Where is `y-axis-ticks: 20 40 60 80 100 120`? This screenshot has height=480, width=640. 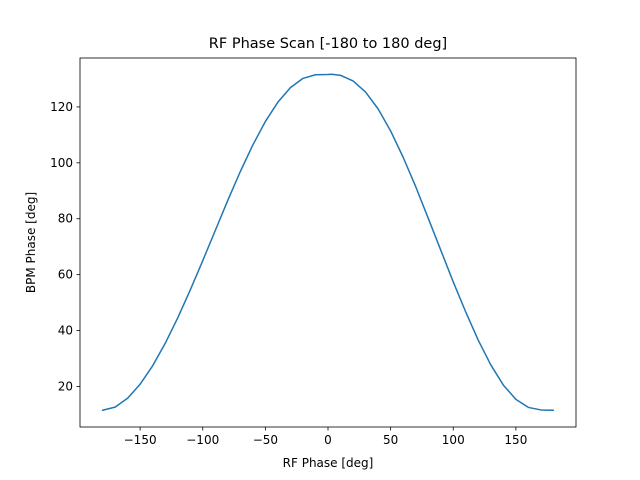 y-axis-ticks: 20 40 60 80 100 120 is located at coordinates (65, 246).